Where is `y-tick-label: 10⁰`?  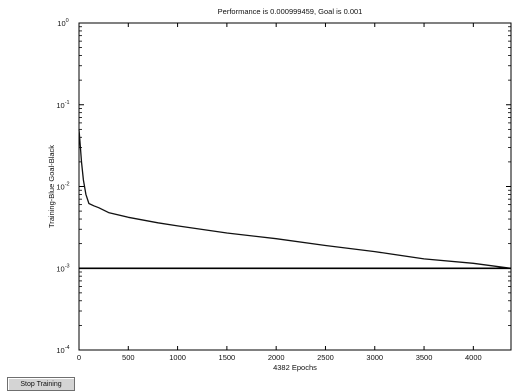
y-tick-label: 10⁰ is located at coordinates (62, 23).